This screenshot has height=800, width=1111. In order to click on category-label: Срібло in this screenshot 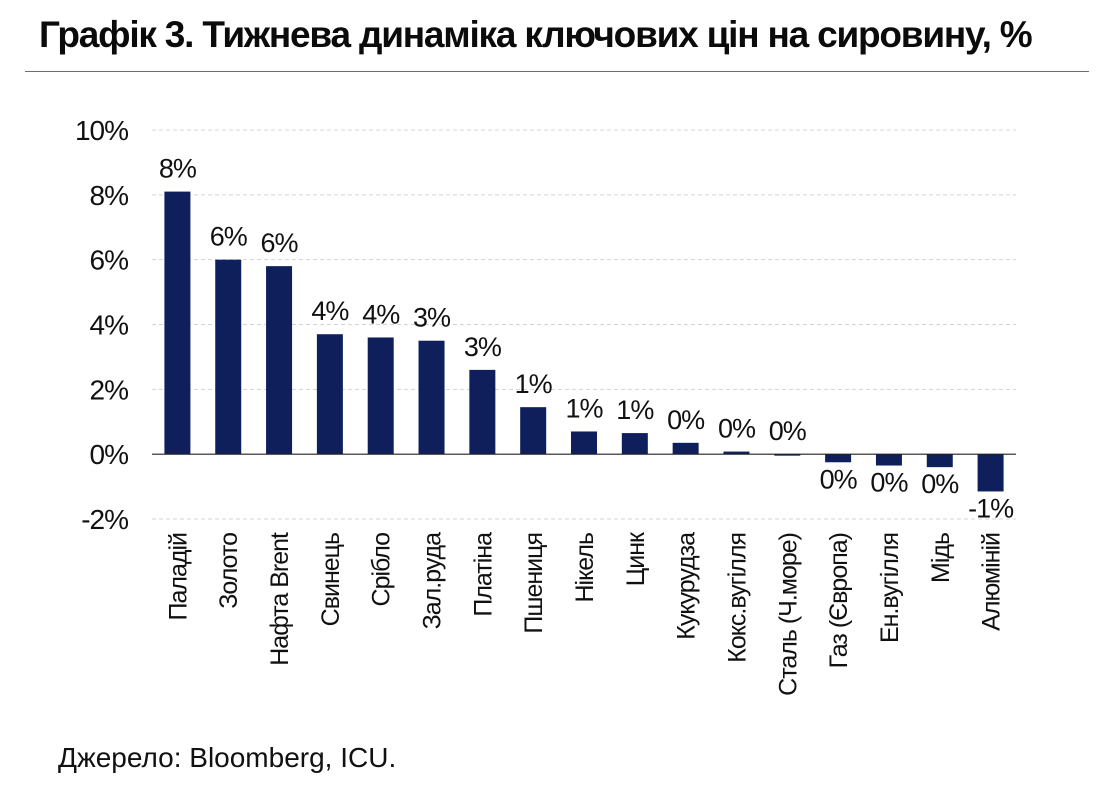, I will do `click(382, 570)`.